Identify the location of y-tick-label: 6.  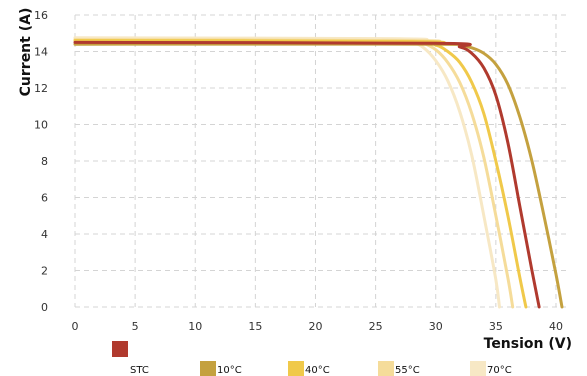
(44, 198).